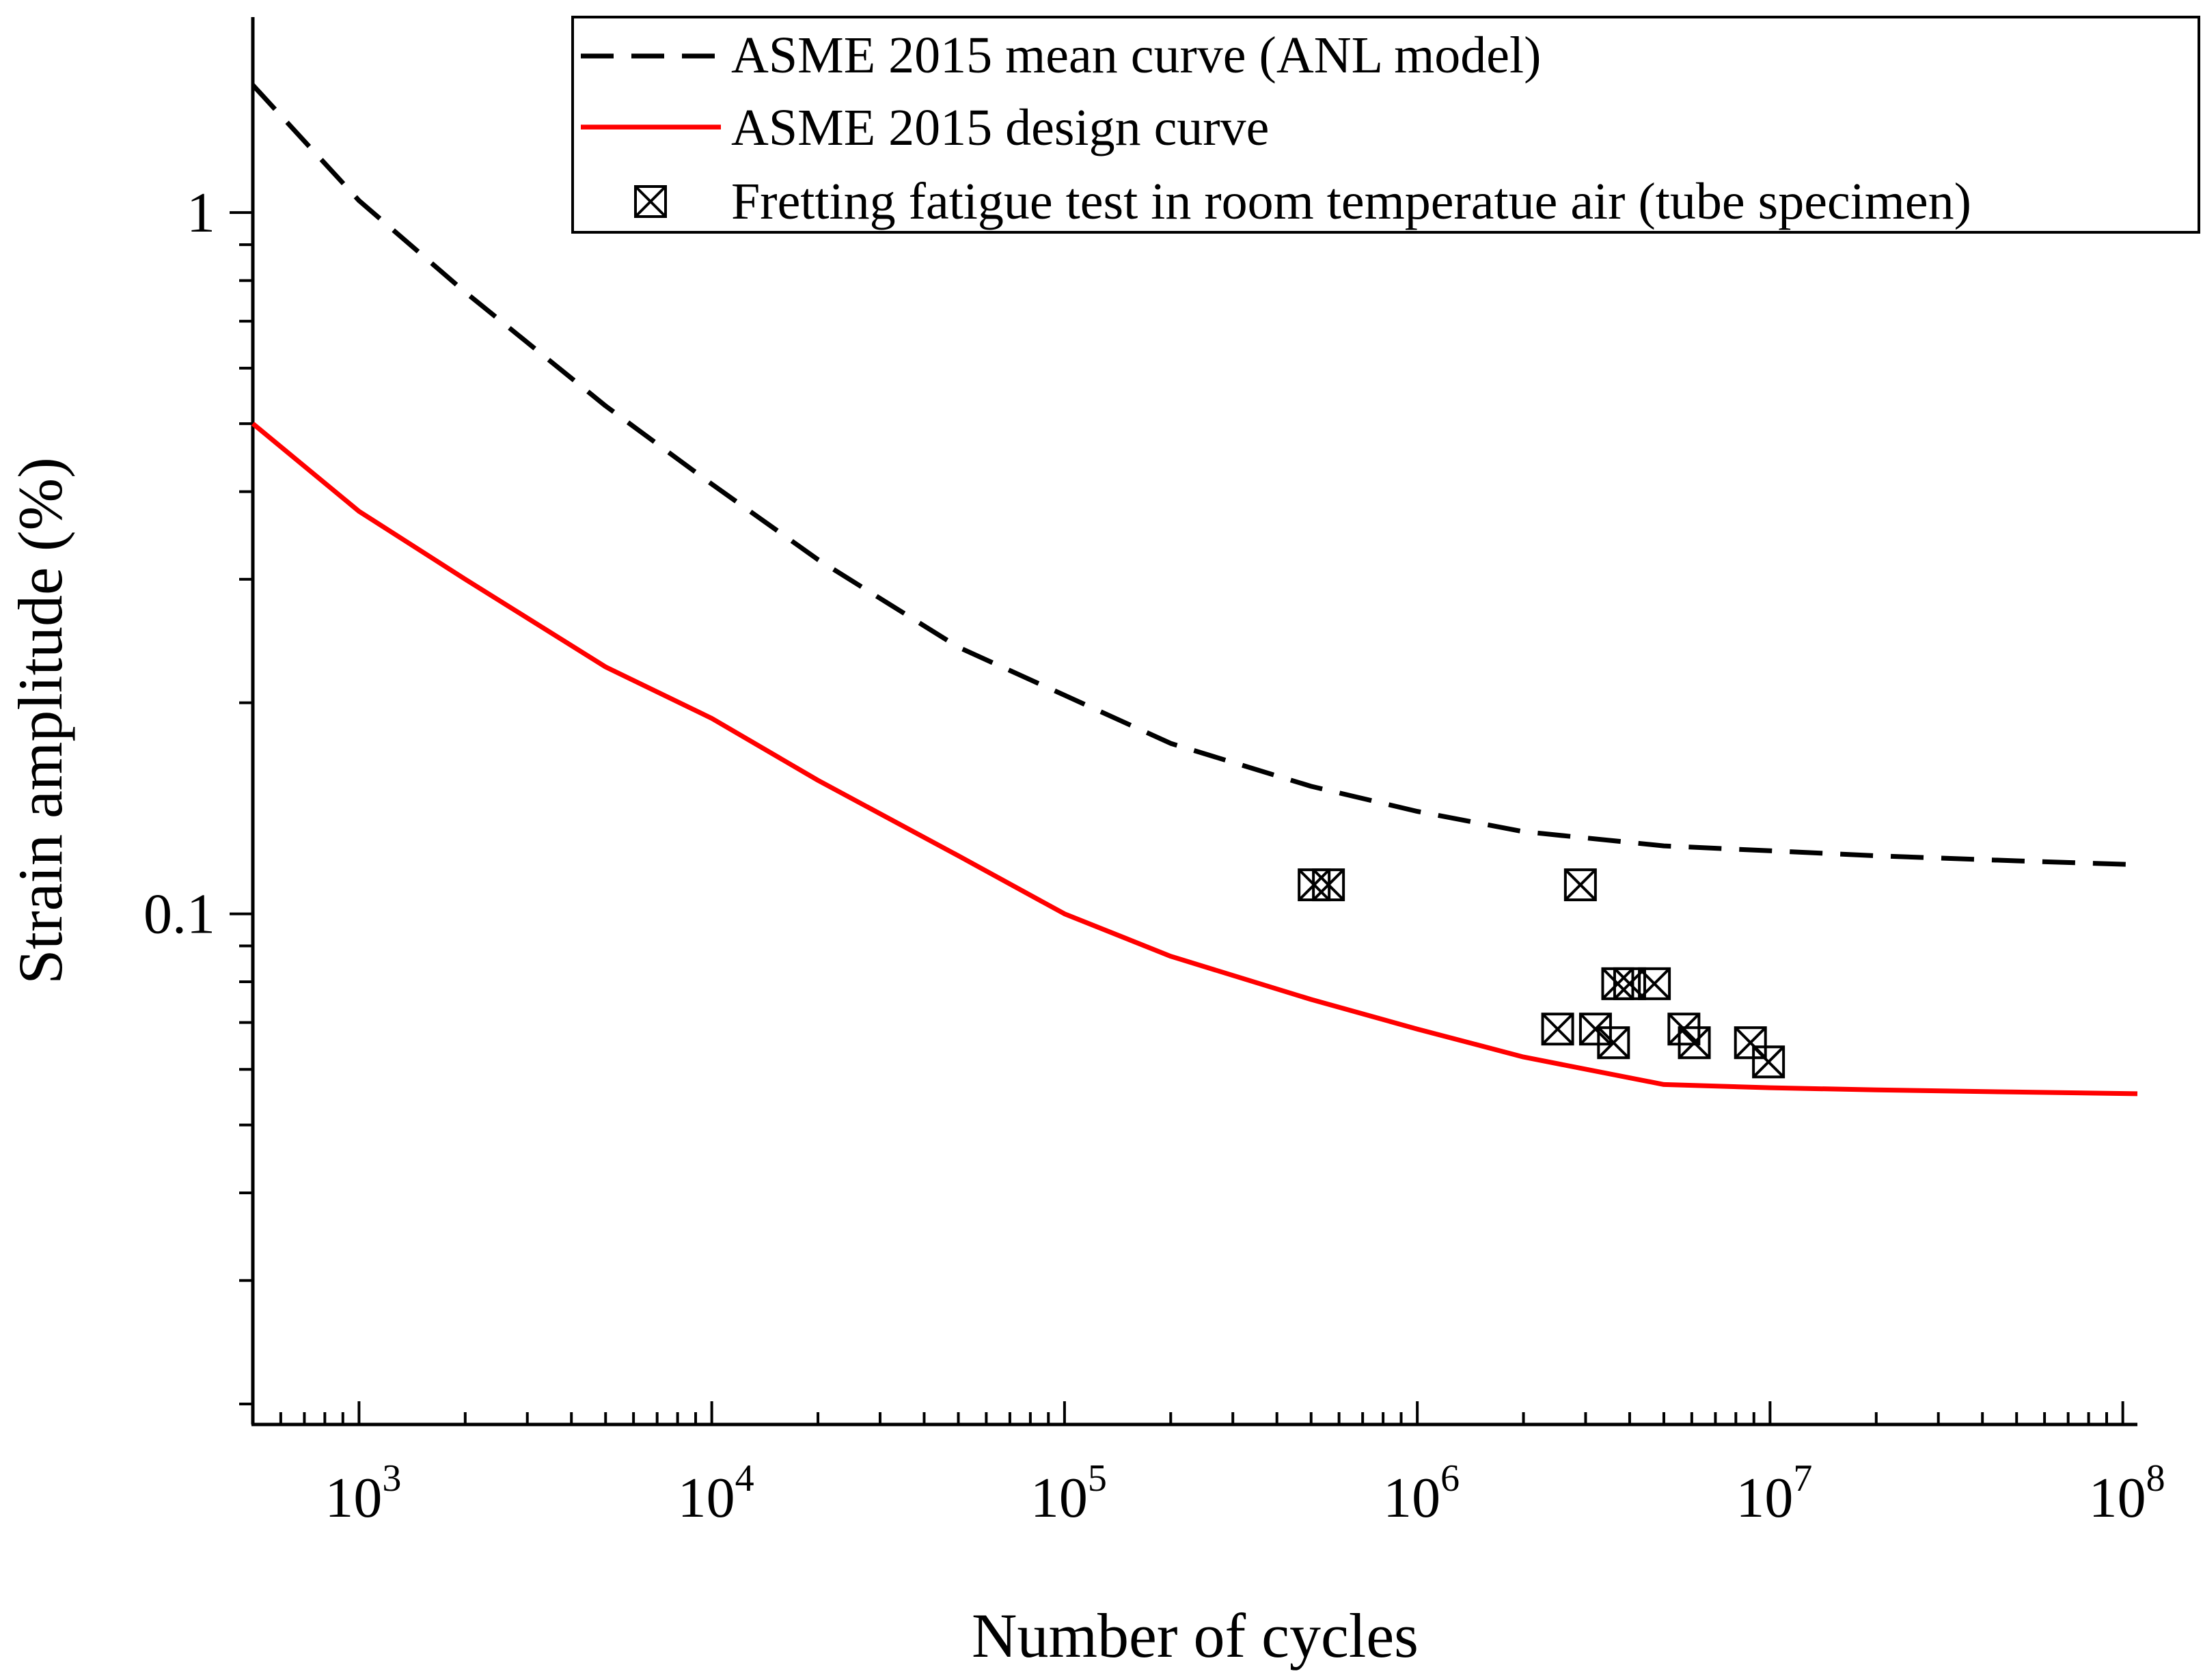 Image resolution: width=2203 pixels, height=1680 pixels. What do you see at coordinates (1208, 1465) in the screenshot?
I see `x-ticks: 10³ 10⁴ 10⁵ 10⁶ 10⁷ 10⁸` at bounding box center [1208, 1465].